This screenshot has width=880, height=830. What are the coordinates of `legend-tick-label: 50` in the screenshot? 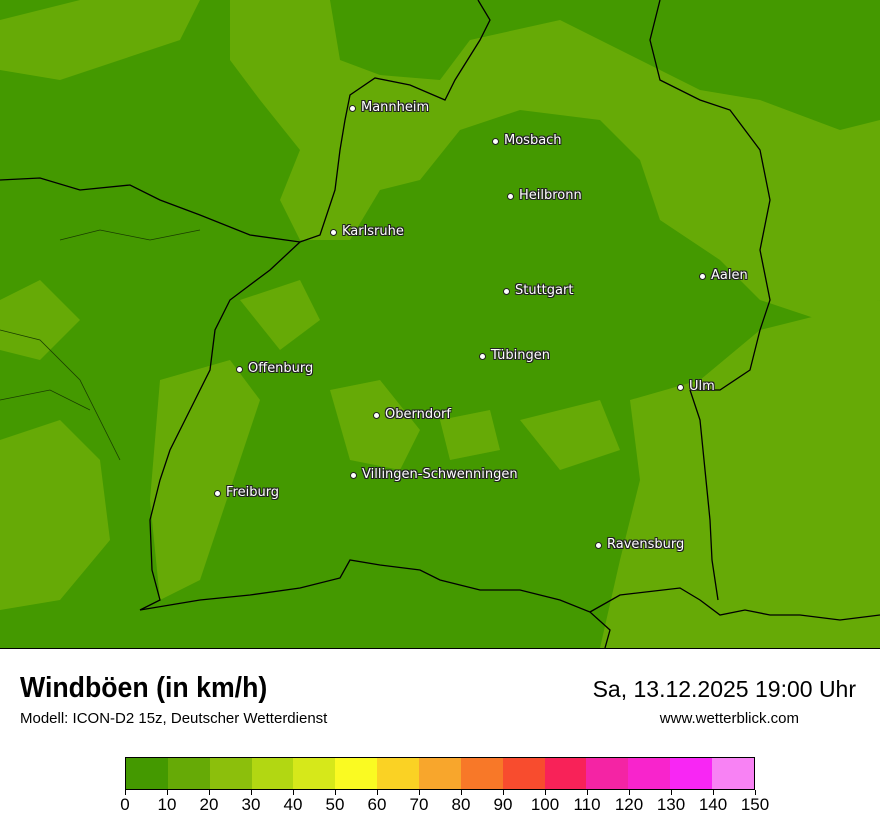 It's located at (335, 804).